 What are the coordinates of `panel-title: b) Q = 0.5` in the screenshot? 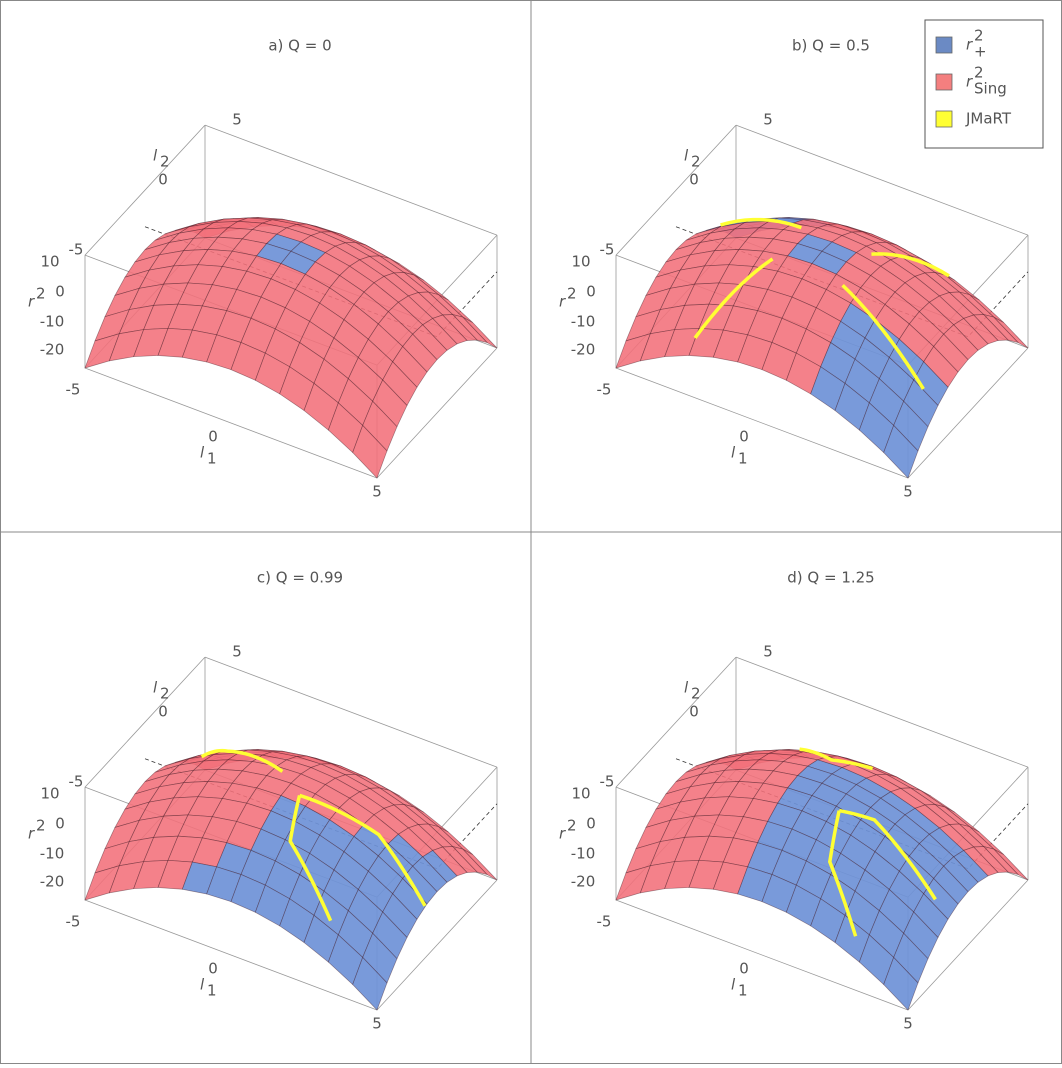 It's located at (831, 46).